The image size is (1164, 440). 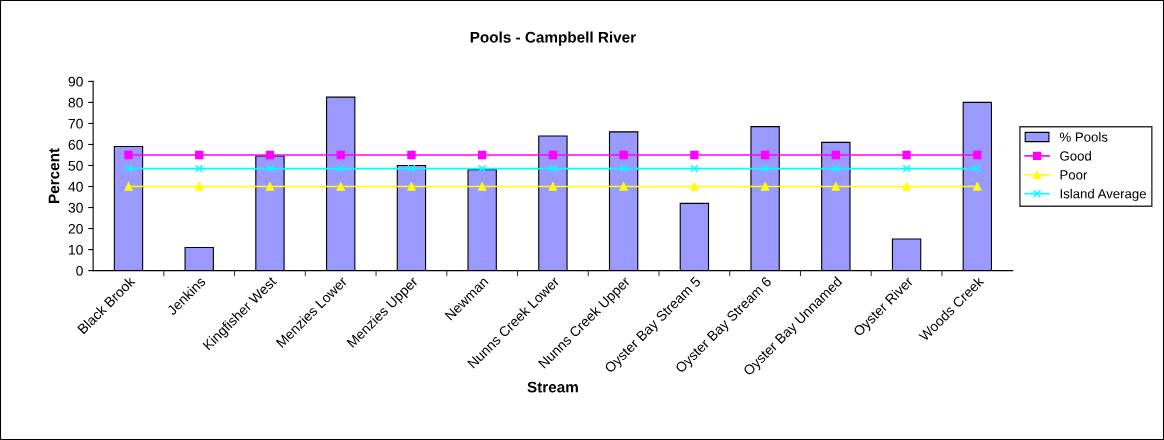 I want to click on y-tick-label: 50, so click(x=75, y=165).